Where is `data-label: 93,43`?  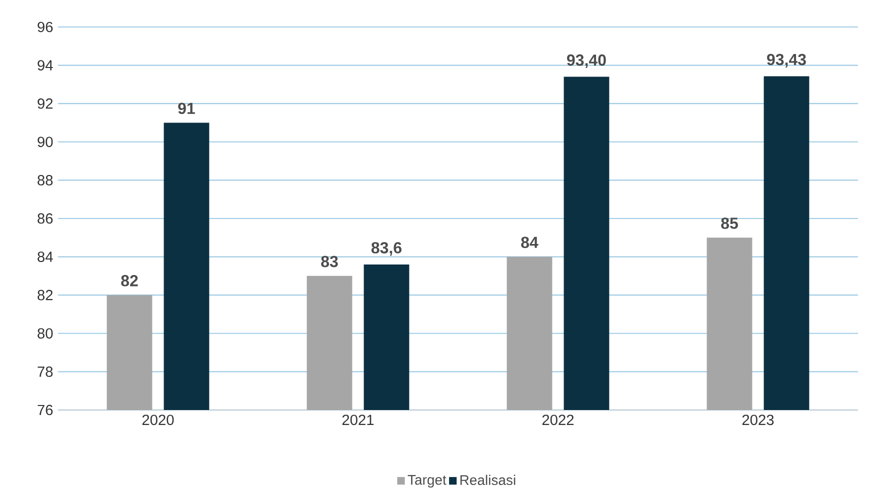
data-label: 93,43 is located at coordinates (786, 61).